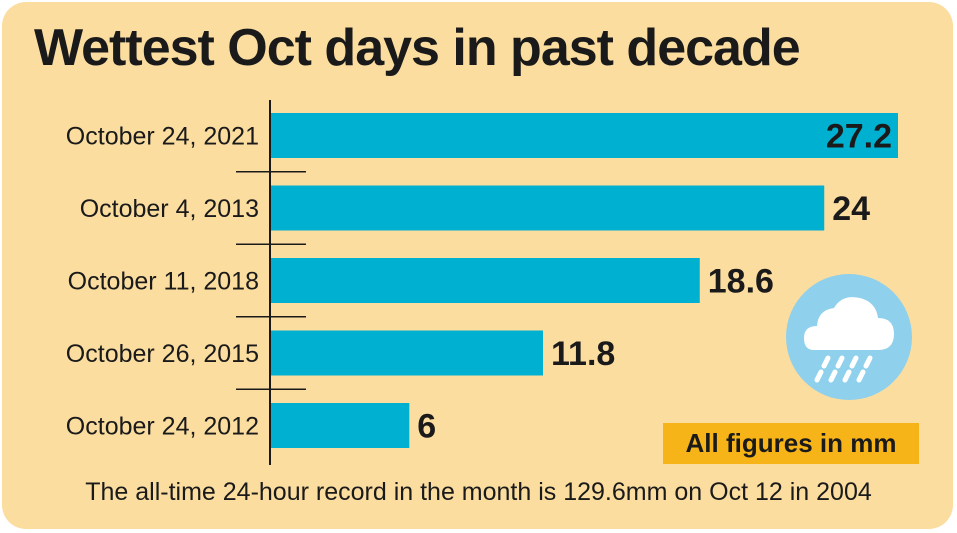 This screenshot has width=957, height=533. Describe the element at coordinates (417, 48) in the screenshot. I see `chart-title: Wettest Oct days in past decade` at that location.